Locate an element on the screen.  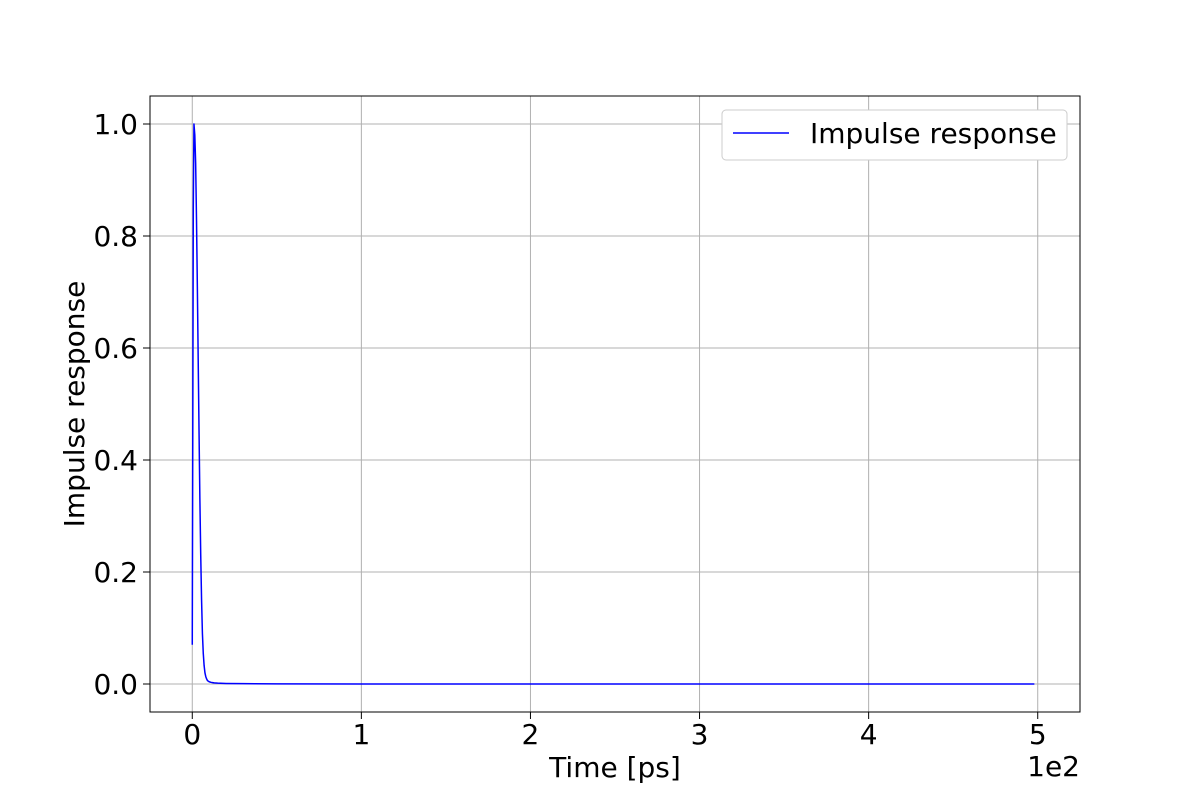
y-tick-label: 0.6 is located at coordinates (115, 348).